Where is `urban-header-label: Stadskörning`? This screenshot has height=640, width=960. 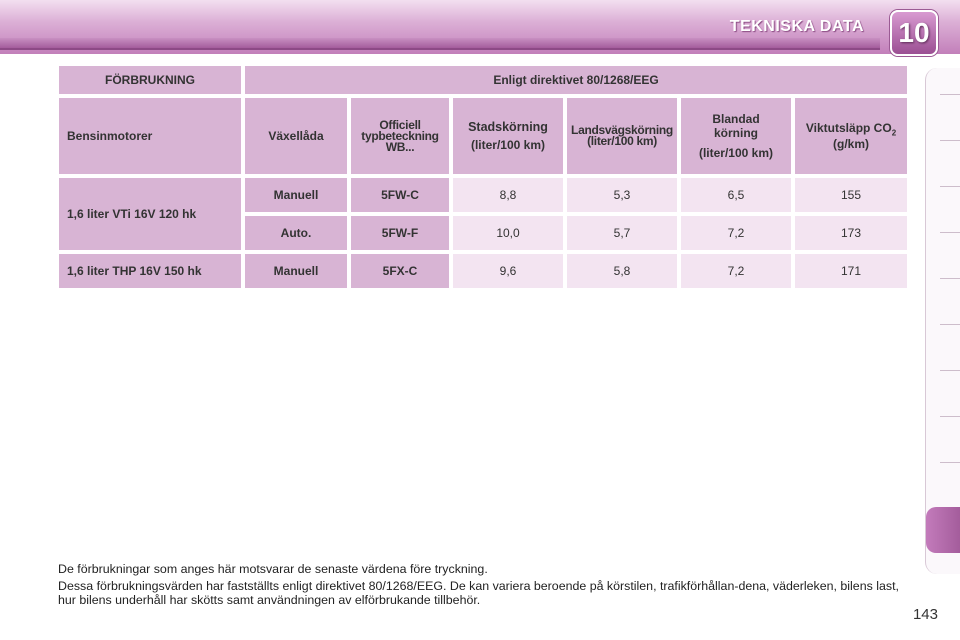 urban-header-label: Stadskörning is located at coordinates (508, 127).